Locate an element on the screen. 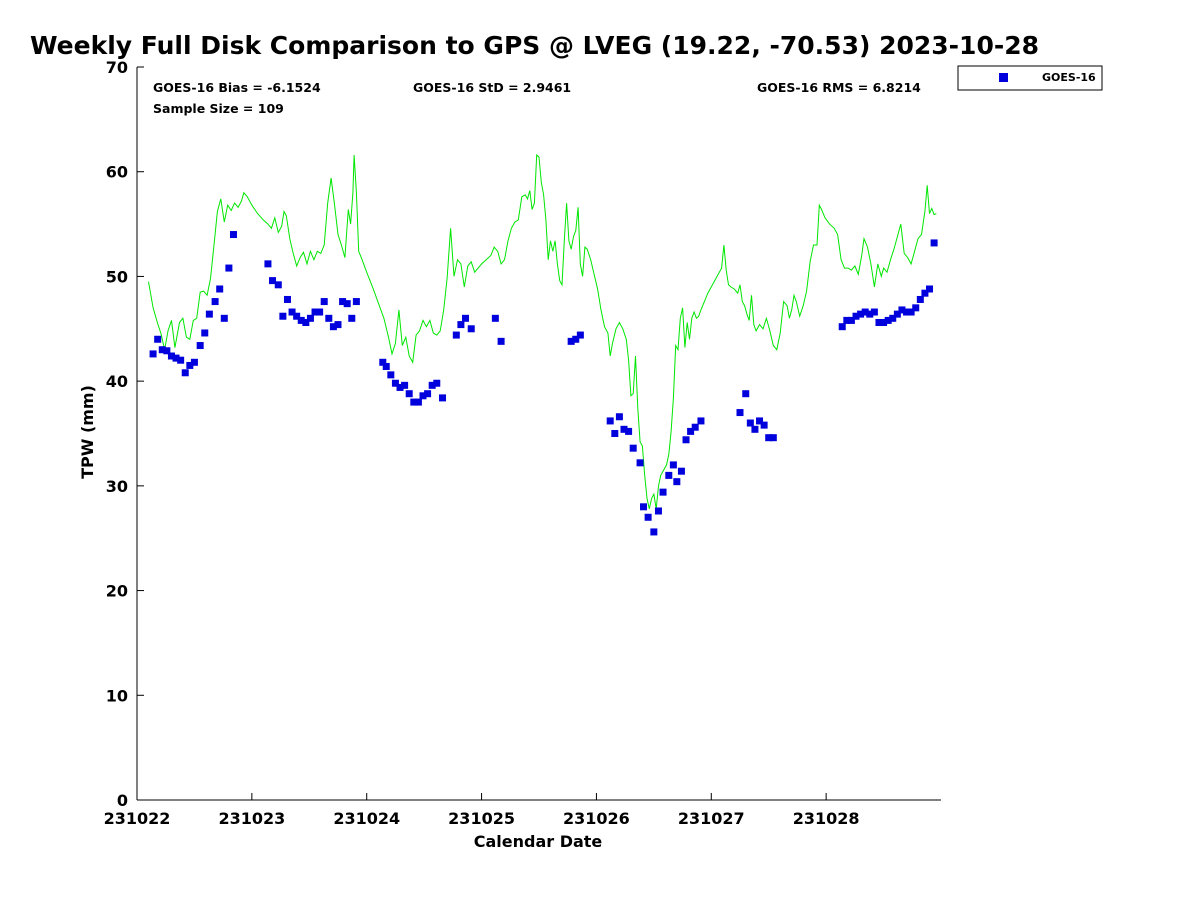  y-tick-label: 70 is located at coordinates (117, 67).